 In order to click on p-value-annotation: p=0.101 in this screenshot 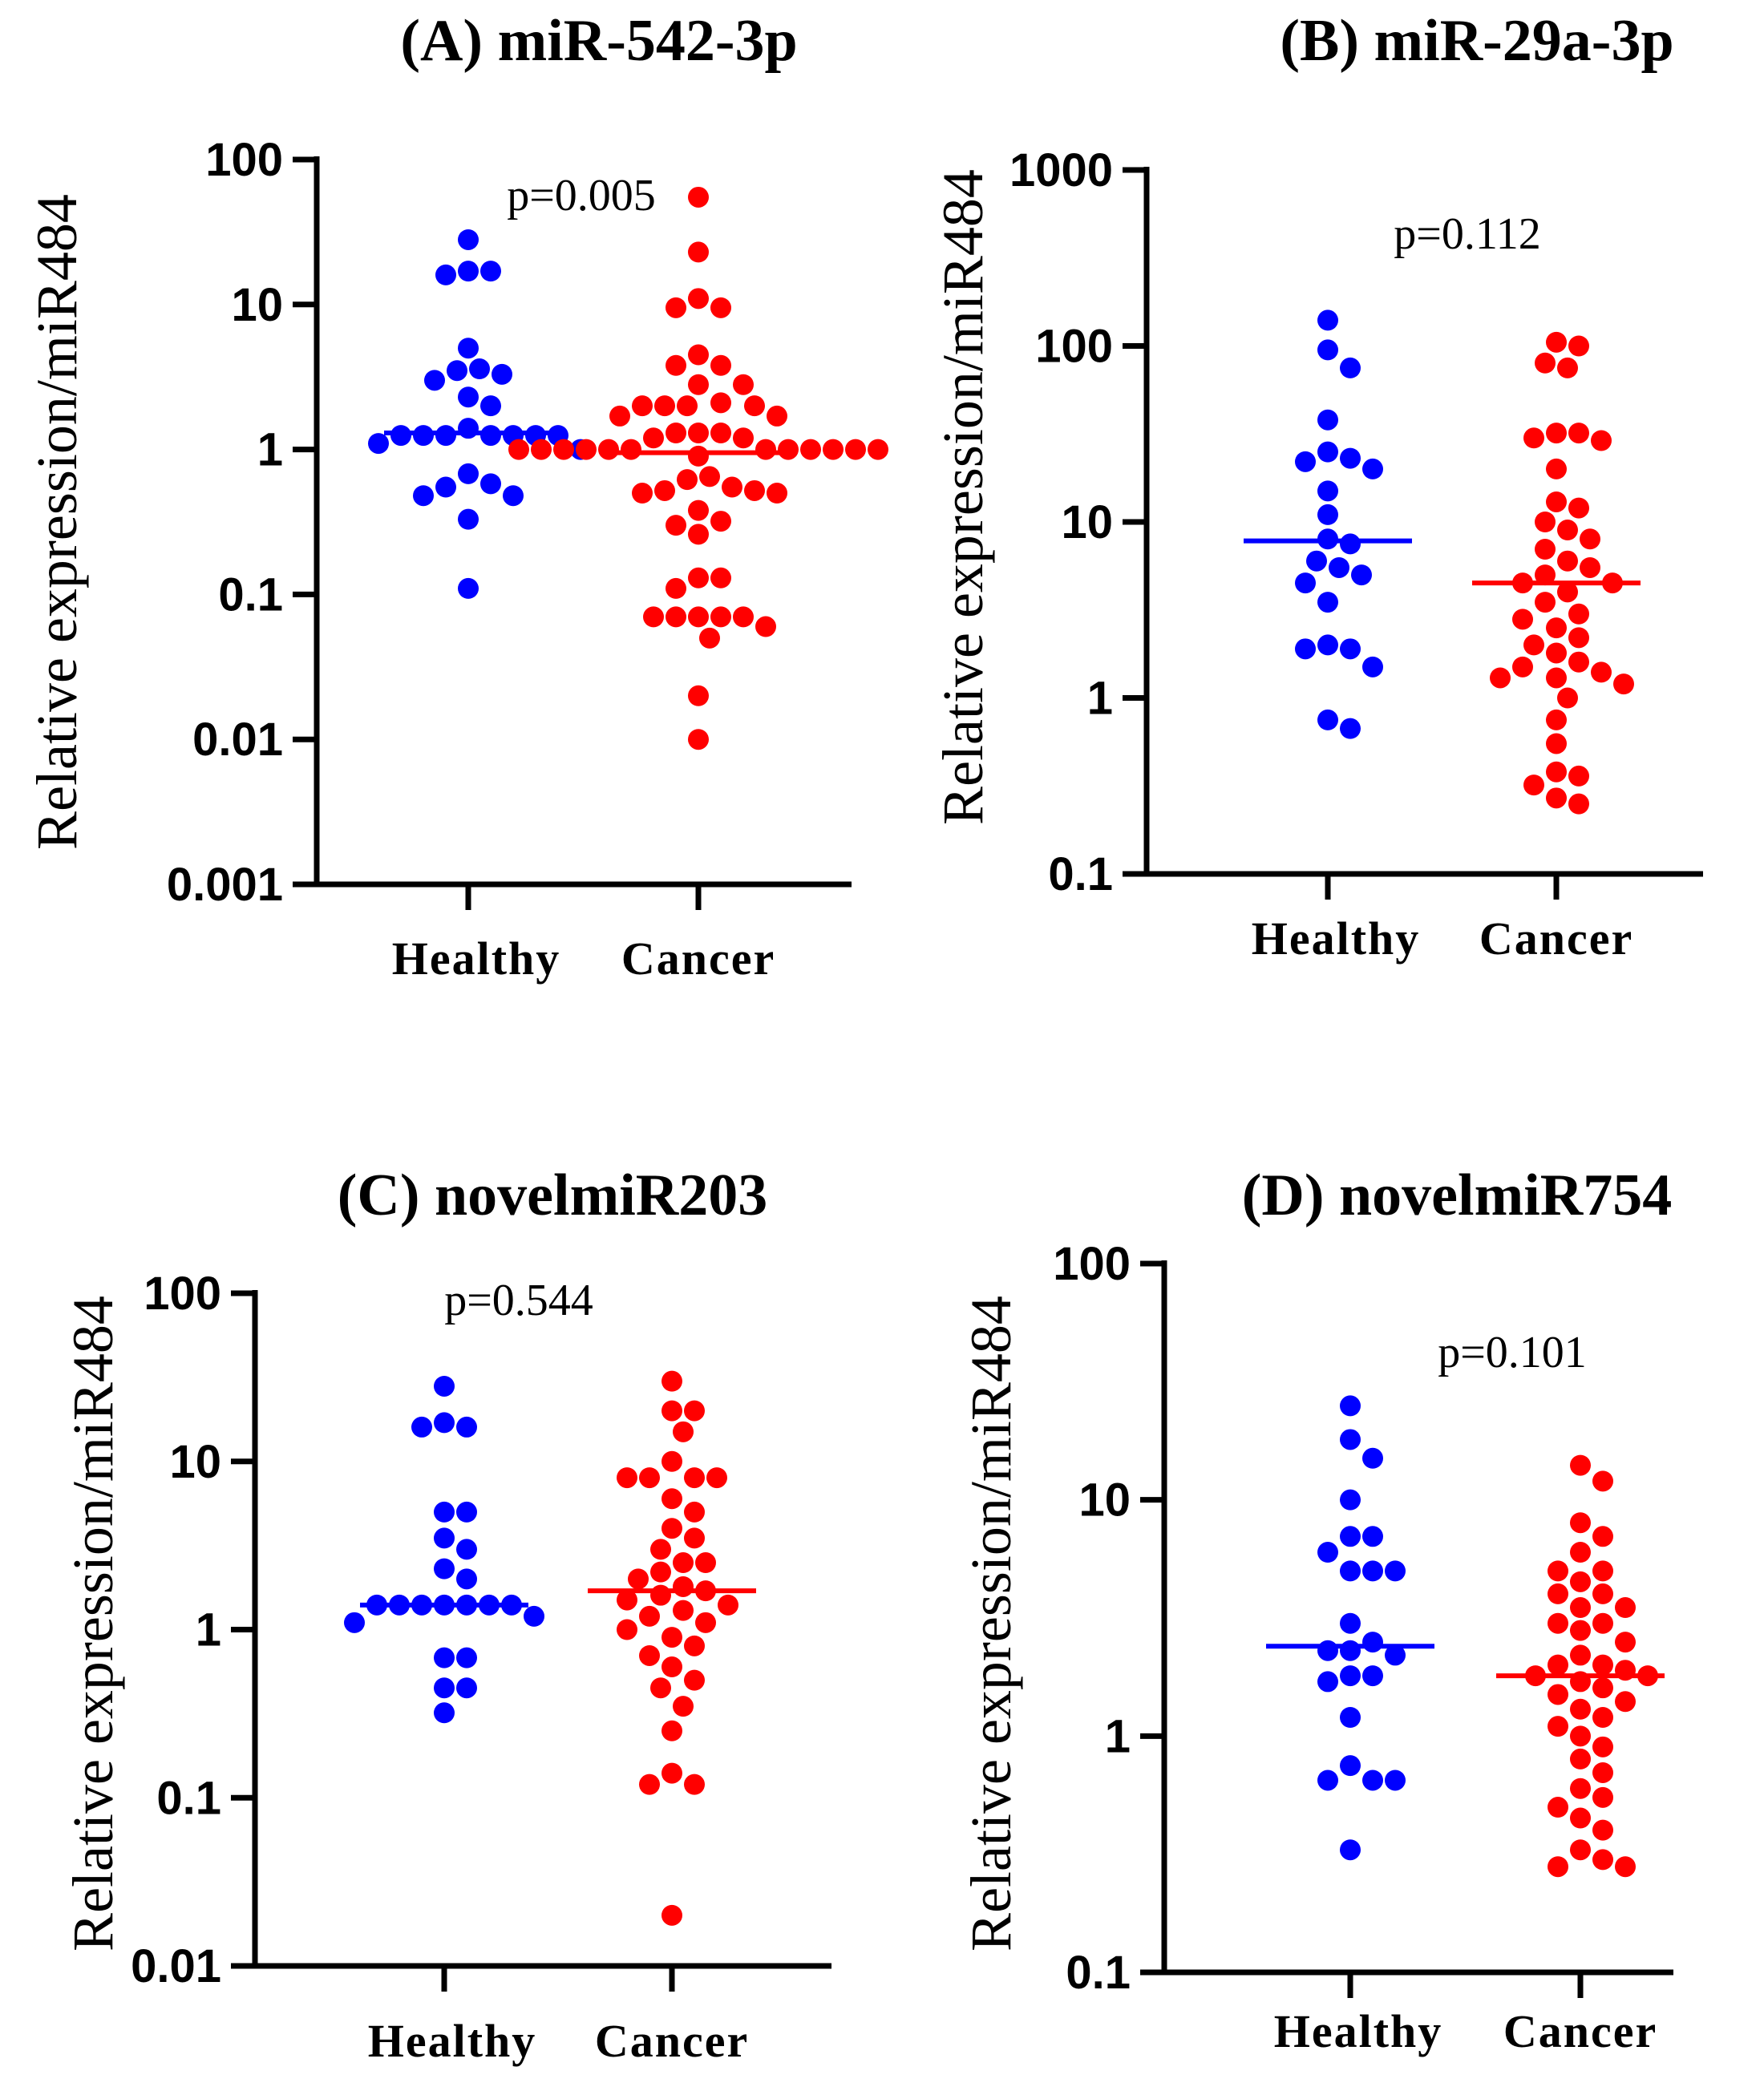, I will do `click(1512, 1352)`.